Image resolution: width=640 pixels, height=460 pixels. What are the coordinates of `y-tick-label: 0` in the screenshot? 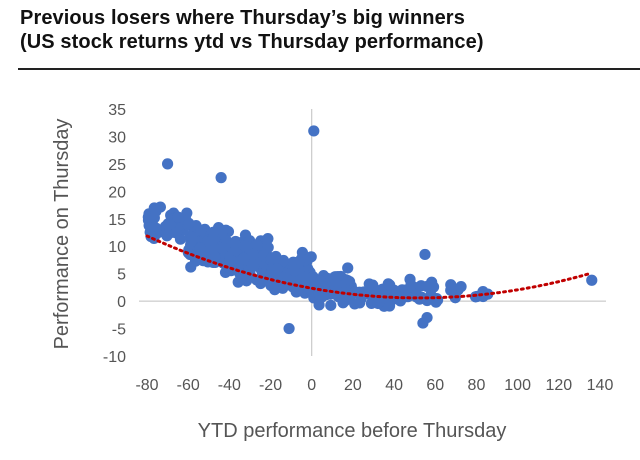 It's located at (121, 302).